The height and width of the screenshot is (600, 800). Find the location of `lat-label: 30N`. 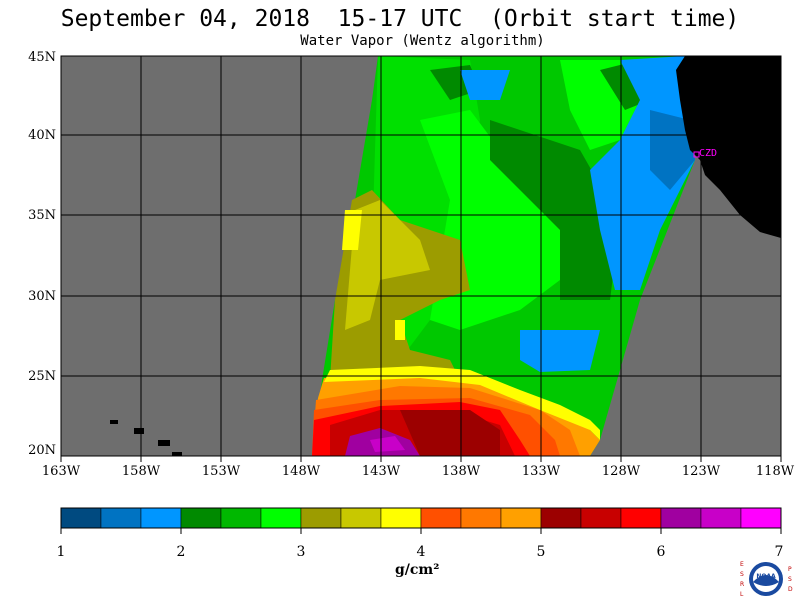

lat-label: 30N is located at coordinates (42, 296).